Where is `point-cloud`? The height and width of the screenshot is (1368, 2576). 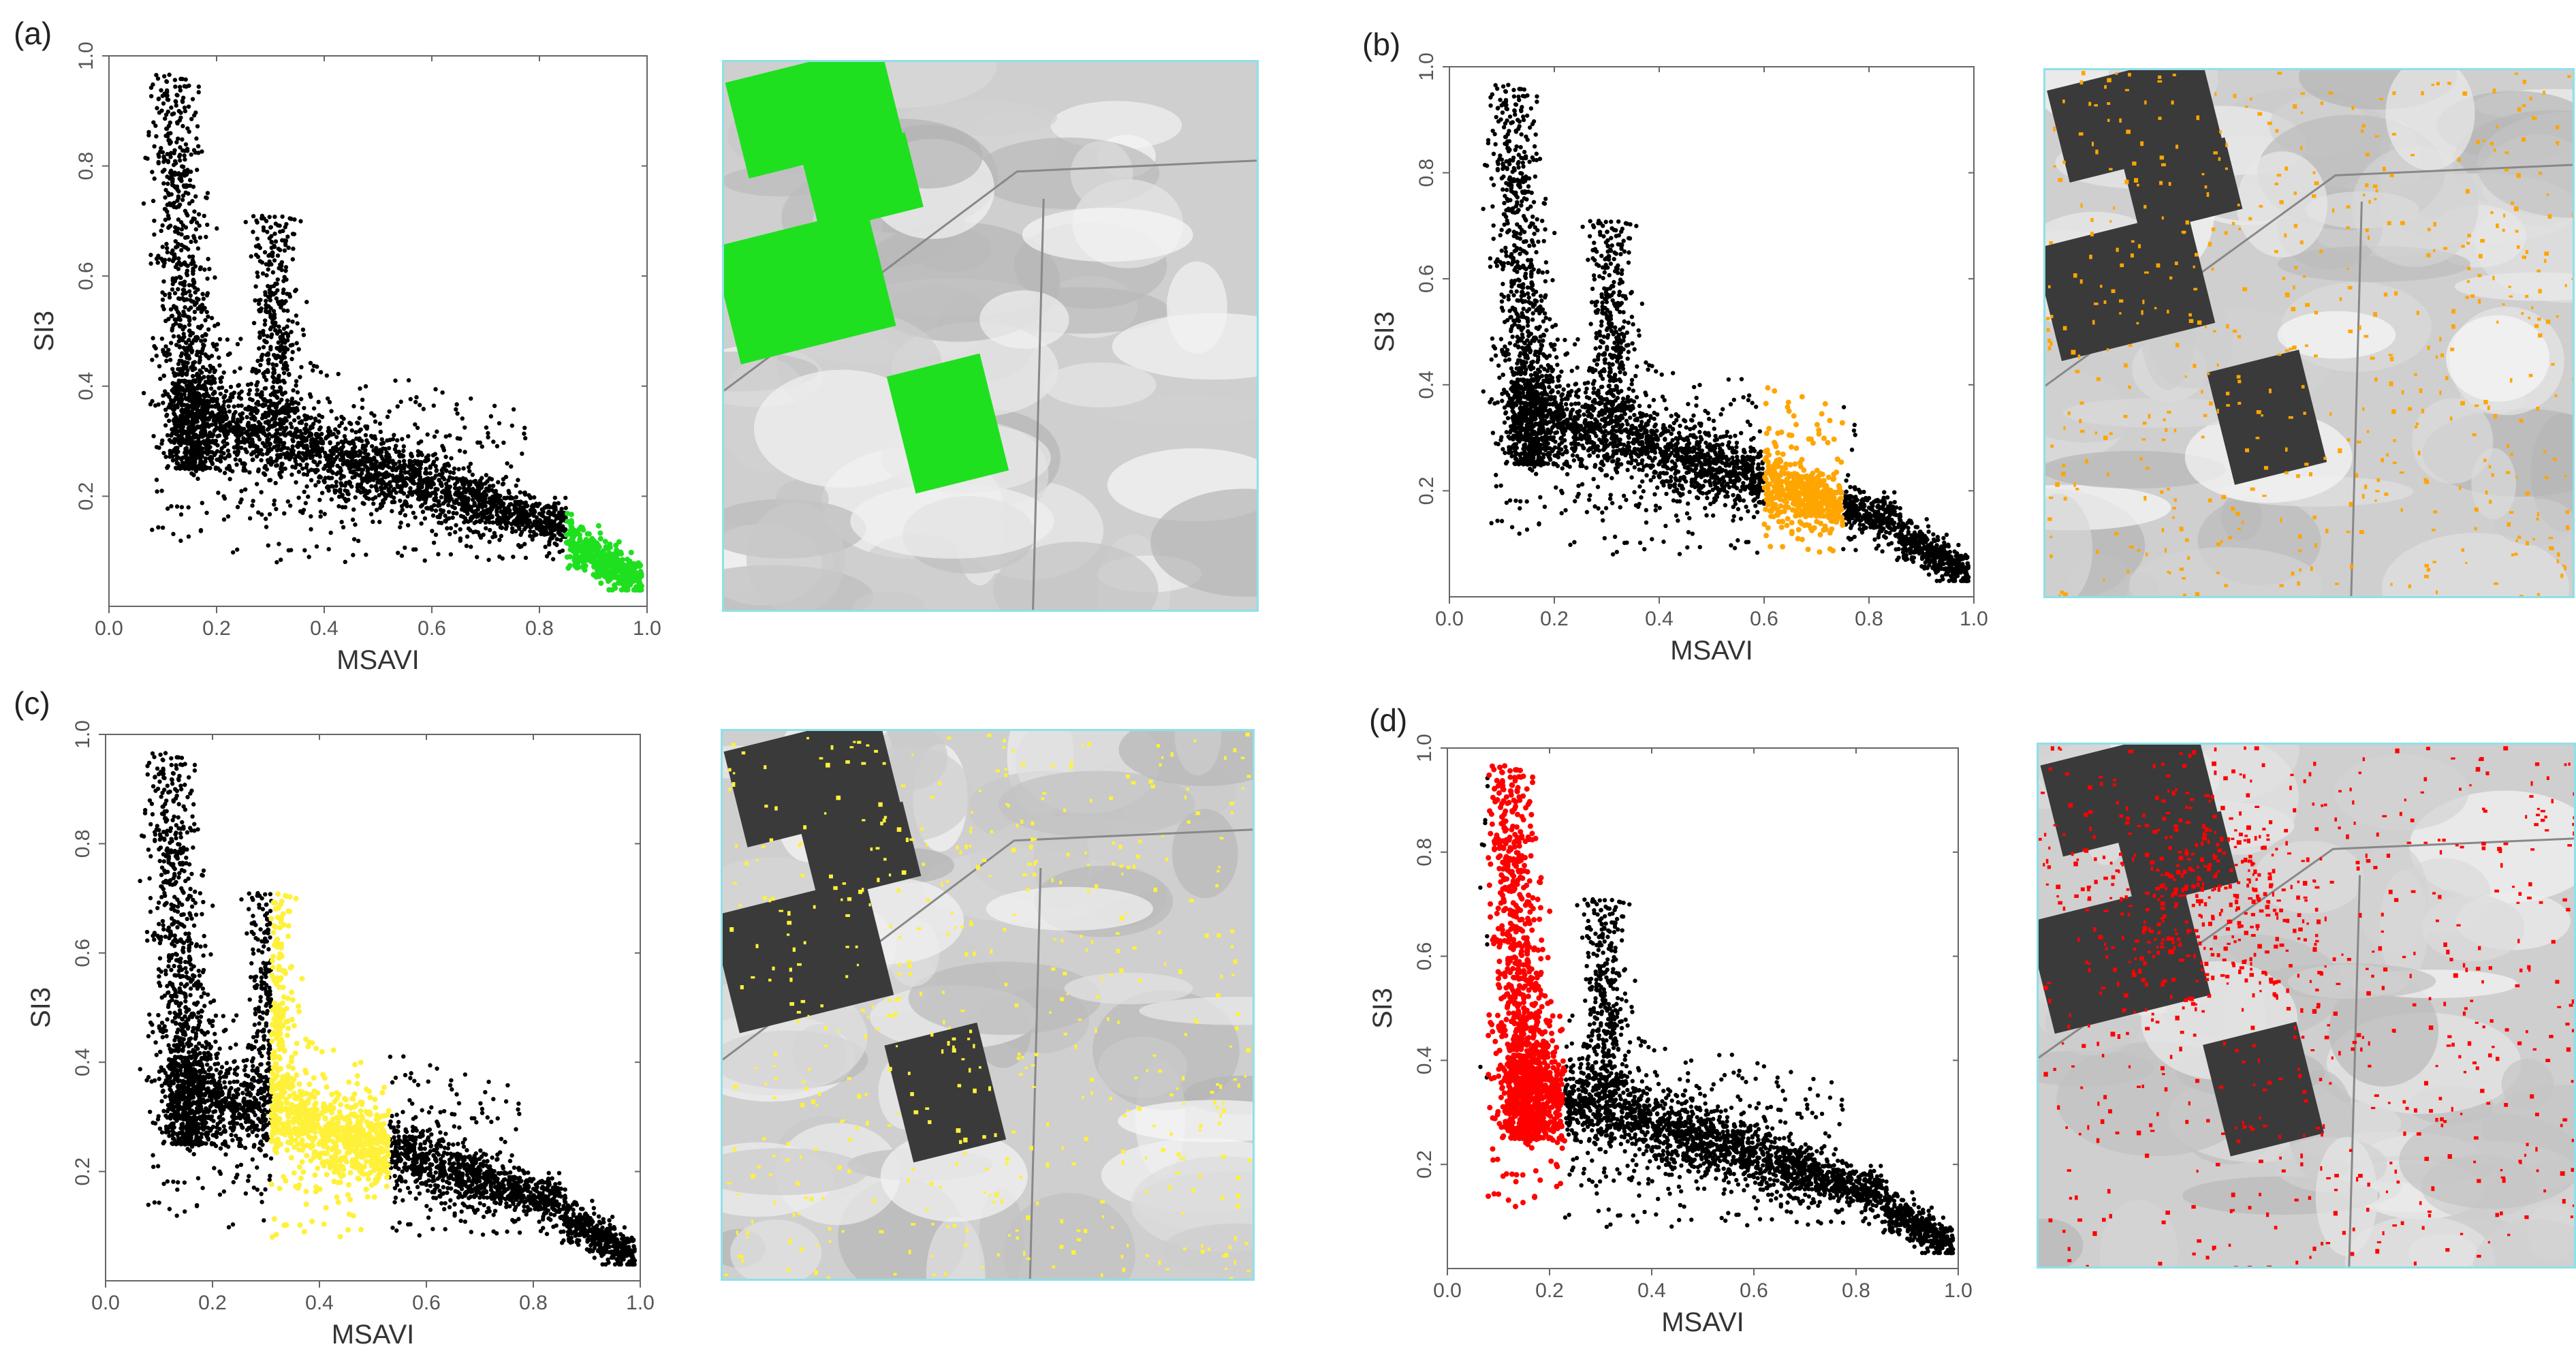
point-cloud is located at coordinates (354, 318).